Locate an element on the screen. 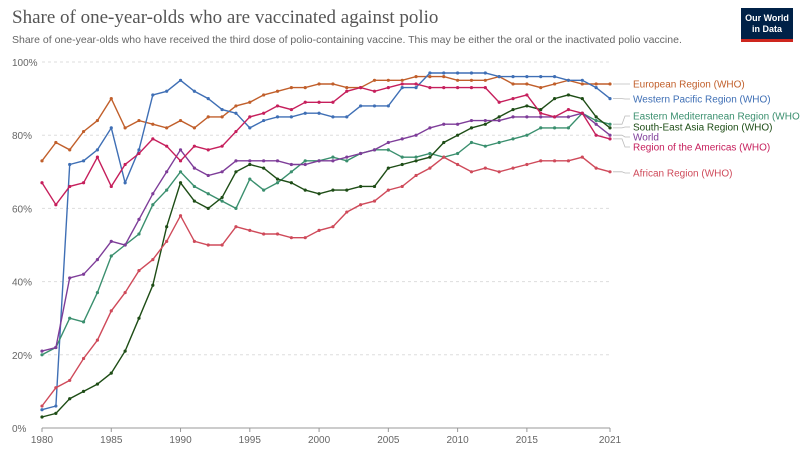 The image size is (800, 454). legend-item: Western Pacific Region (WHO) is located at coordinates (692, 100).